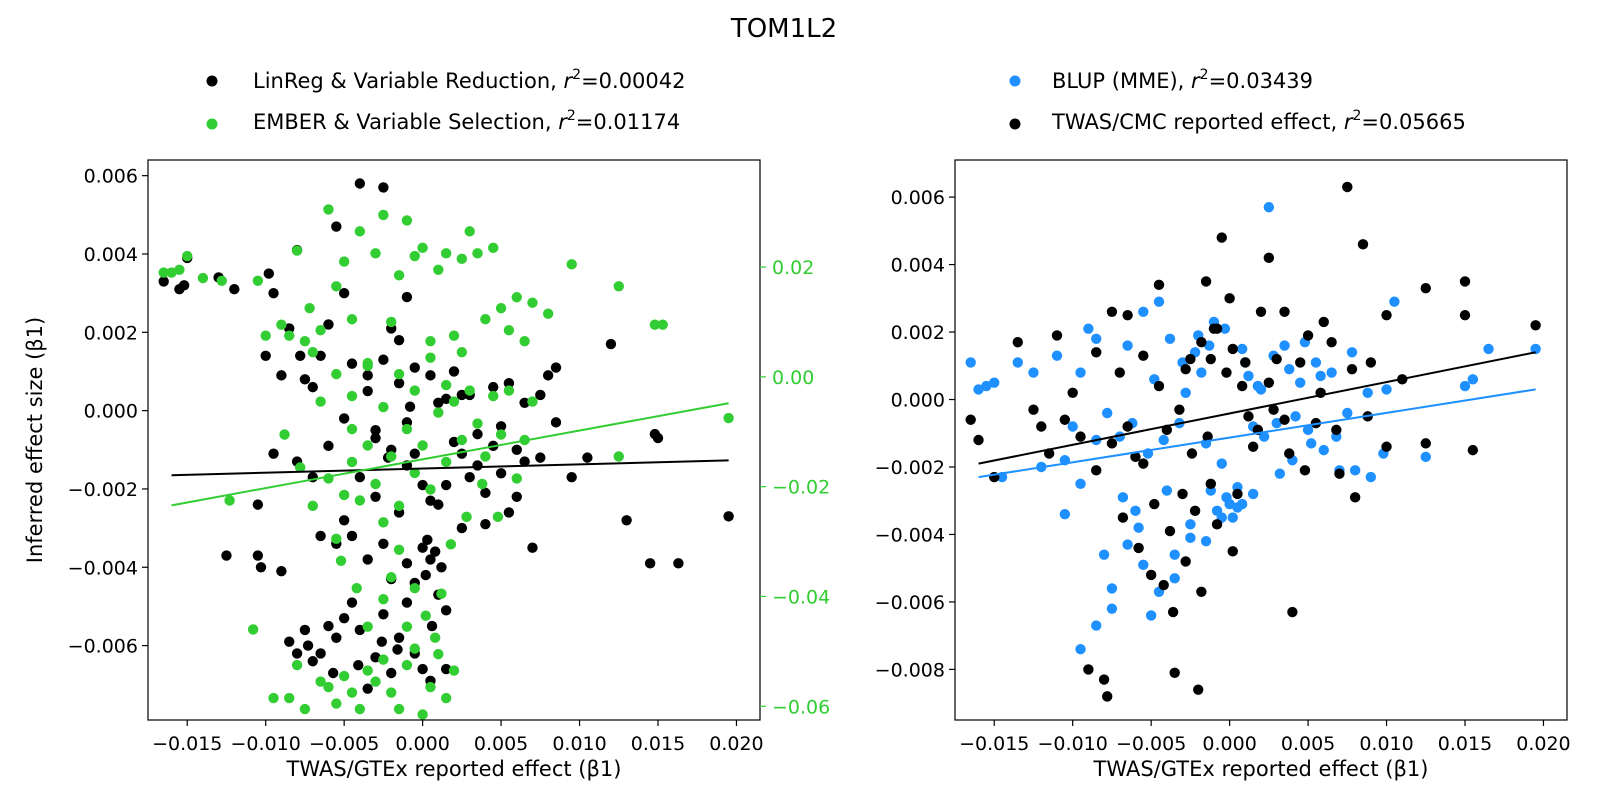 This screenshot has height=800, width=1600. What do you see at coordinates (454, 769) in the screenshot?
I see `left-x-axis-label: TWAS/GTEx reported effect (β1)` at bounding box center [454, 769].